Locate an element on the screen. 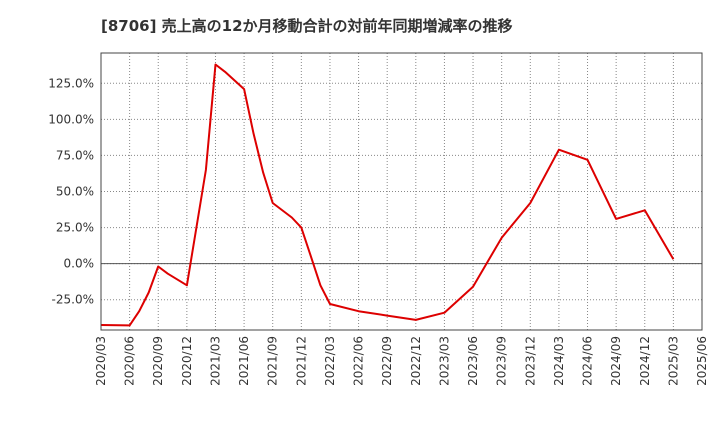  x-tick-label: 2025/06 is located at coordinates (702, 361).